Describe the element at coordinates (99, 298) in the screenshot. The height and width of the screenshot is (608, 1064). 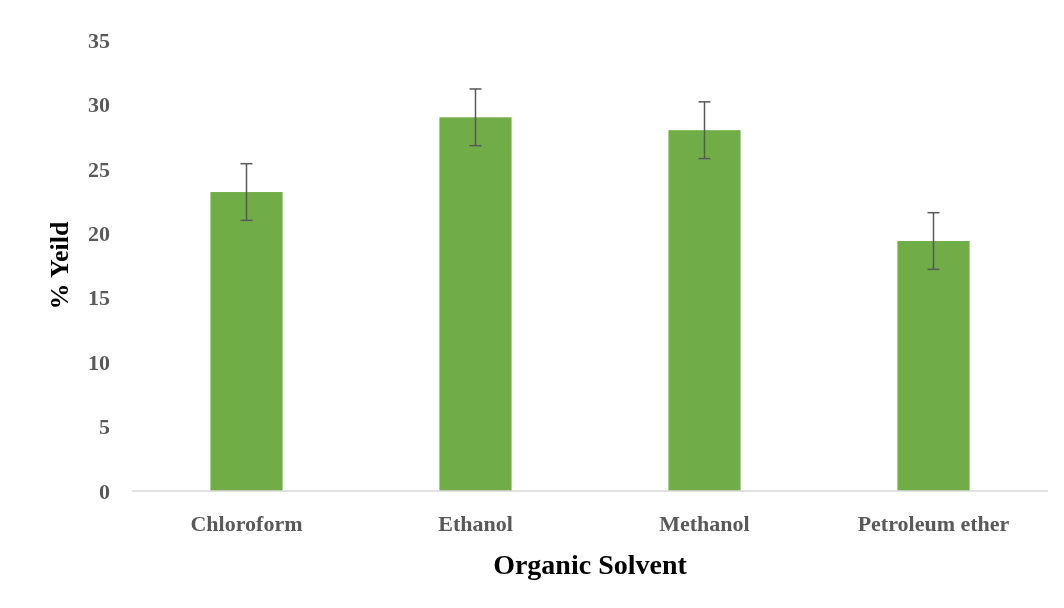
I see `y-tick-label: 15` at that location.